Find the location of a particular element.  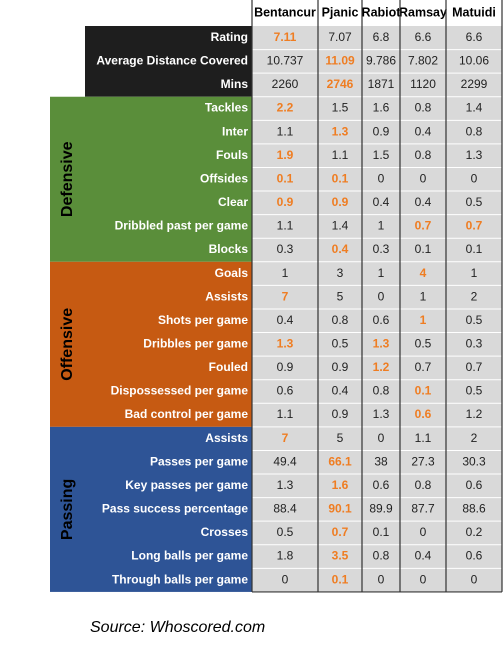

row-label: Inter is located at coordinates (235, 131).